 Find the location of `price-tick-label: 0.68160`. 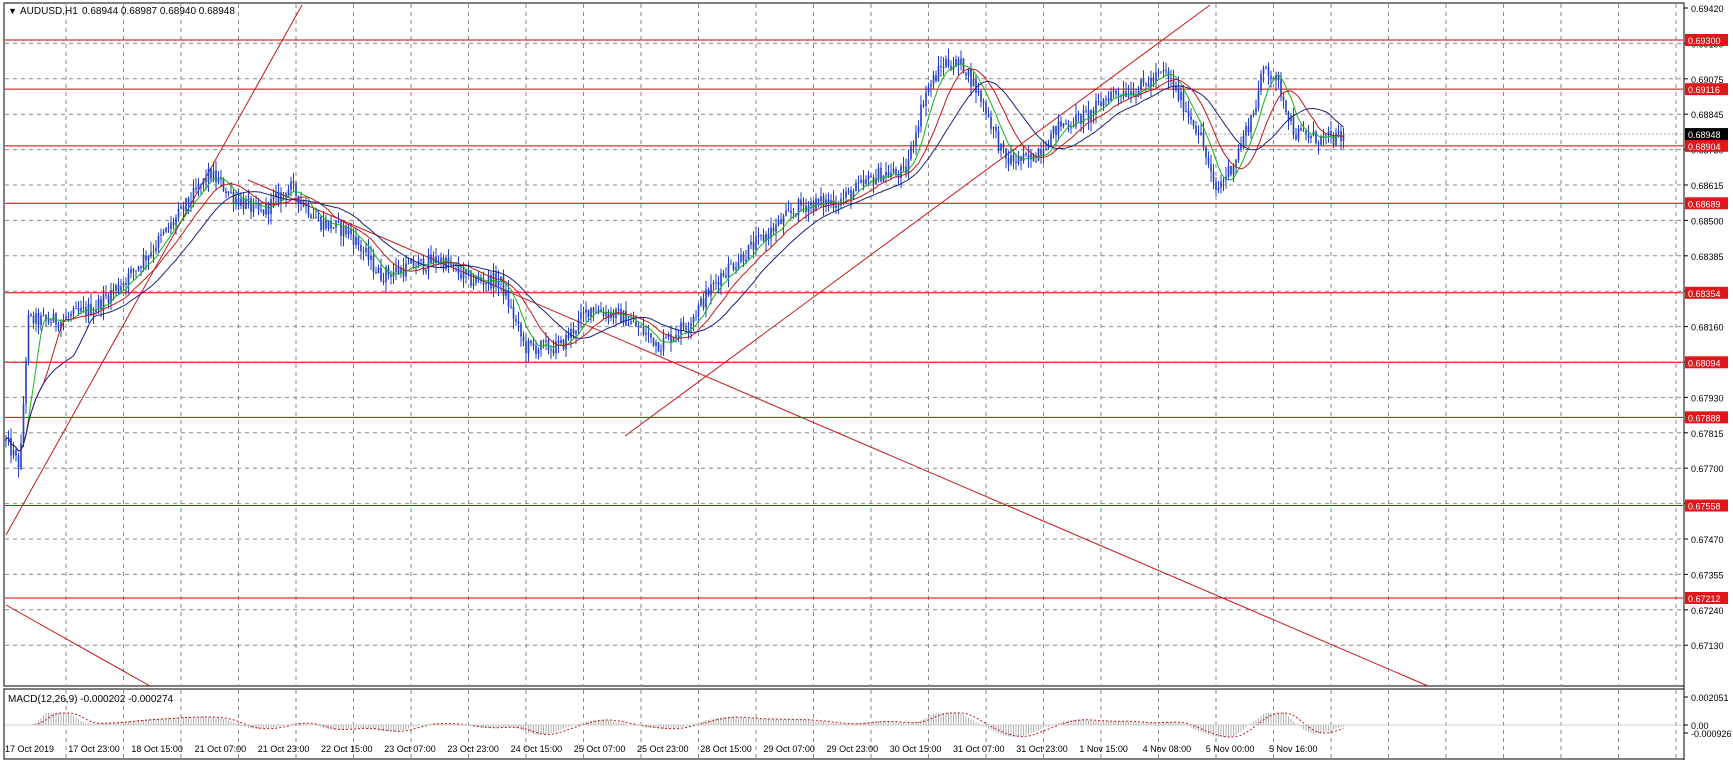

price-tick-label: 0.68160 is located at coordinates (1707, 328).